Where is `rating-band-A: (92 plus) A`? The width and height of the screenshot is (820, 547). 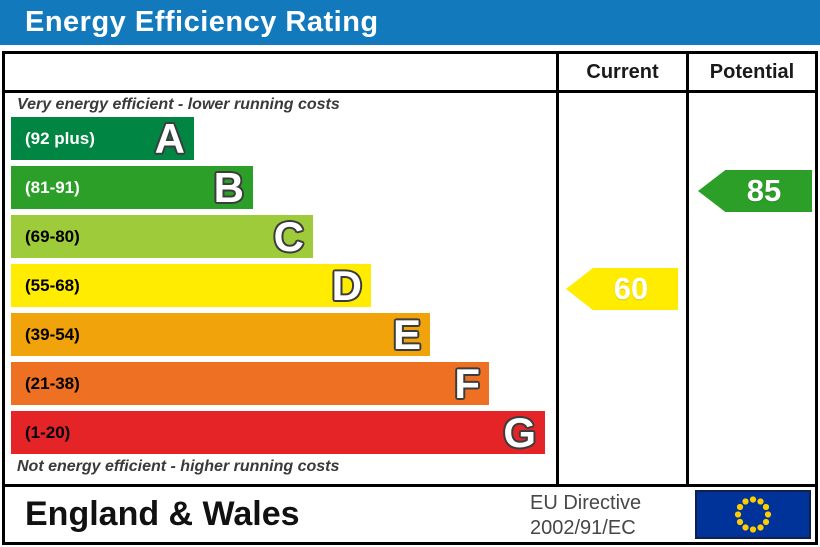 rating-band-A: (92 plus) A is located at coordinates (102, 138).